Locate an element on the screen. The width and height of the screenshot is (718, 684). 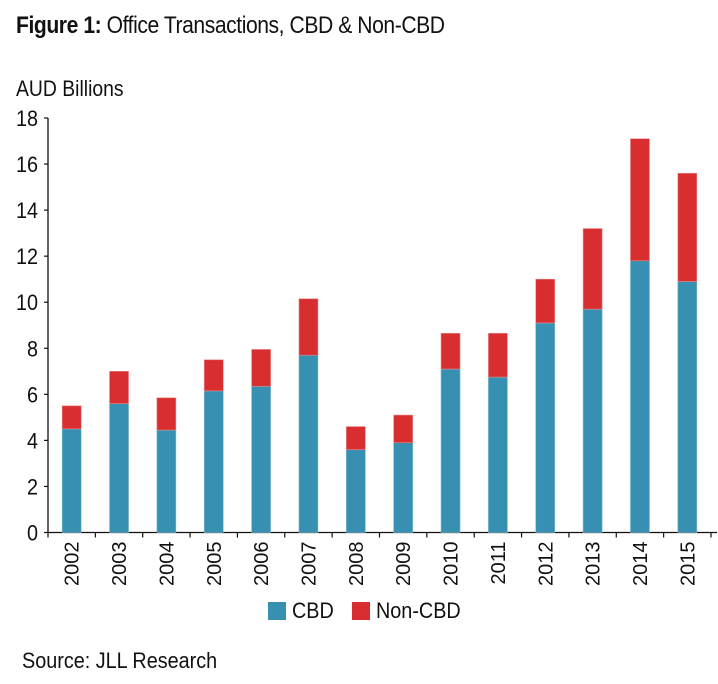
legend-label-cbd: CBD is located at coordinates (313, 610).